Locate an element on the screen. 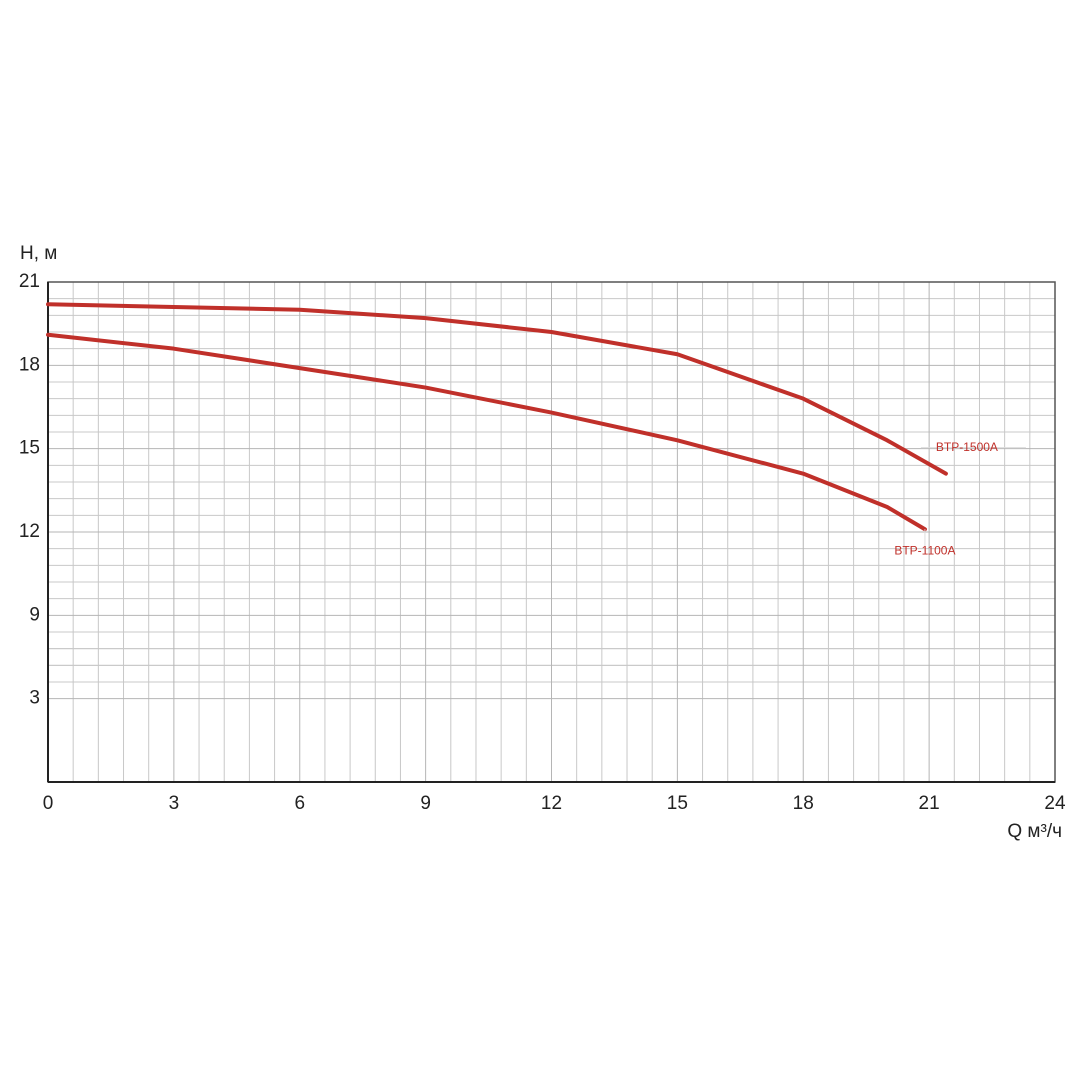  y-tick-label: 15 is located at coordinates (29, 448).